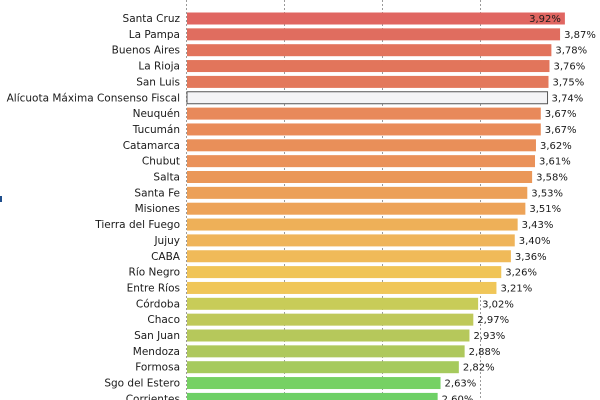  Describe the element at coordinates (157, 209) in the screenshot. I see `category-label-12: Misiones` at that location.